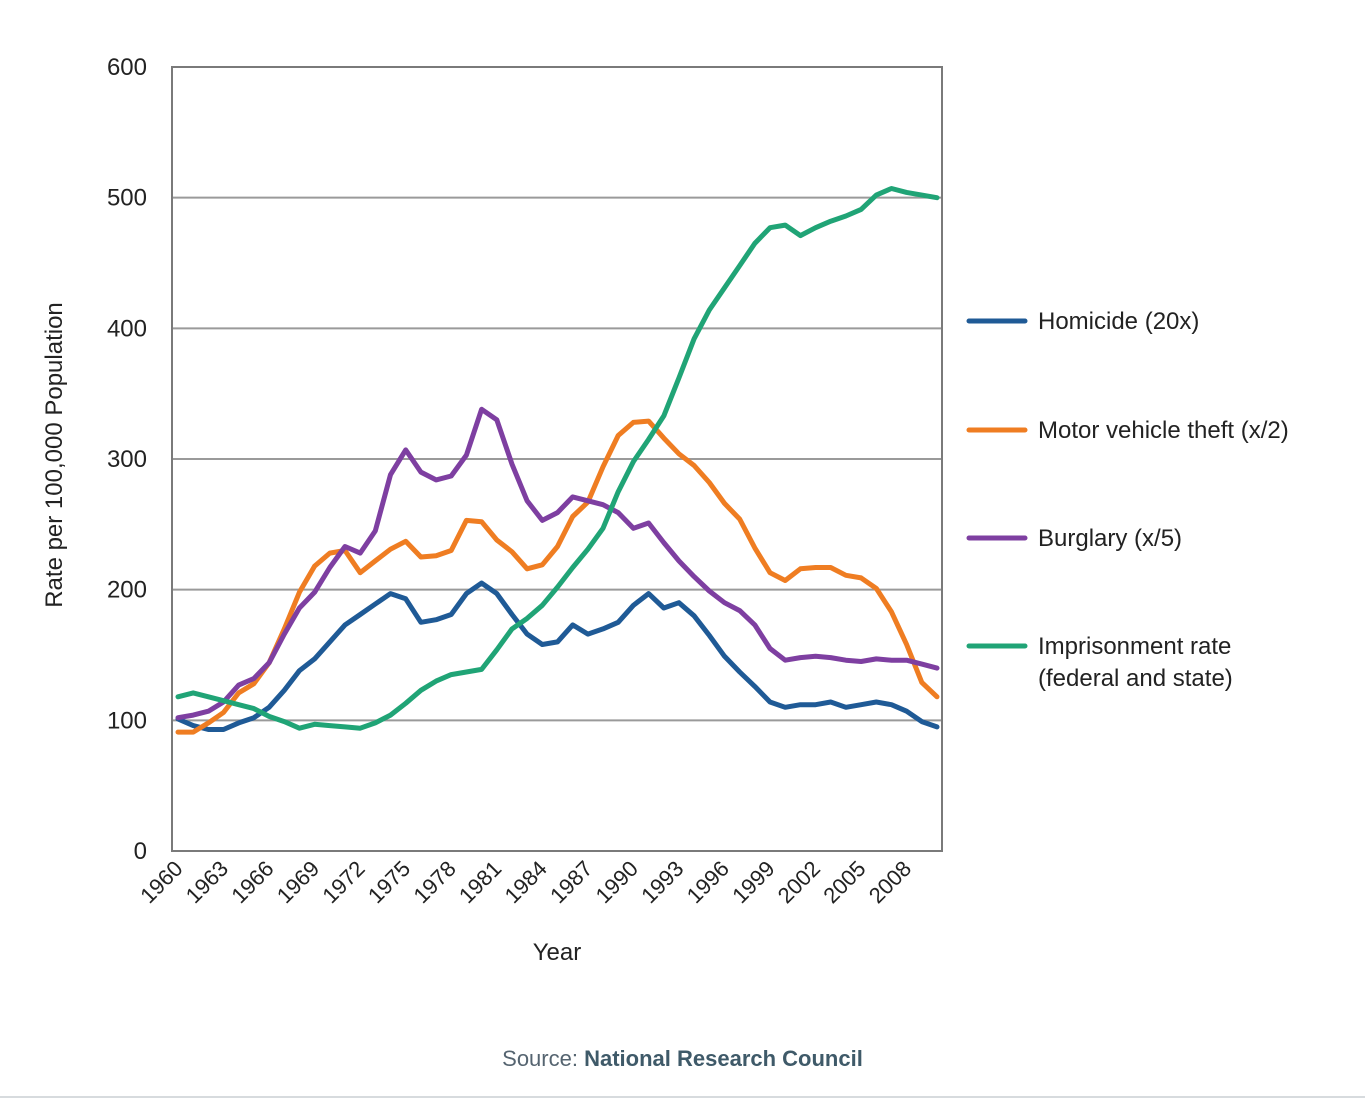 This screenshot has width=1365, height=1107. I want to click on y-tick-label: 200, so click(127, 590).